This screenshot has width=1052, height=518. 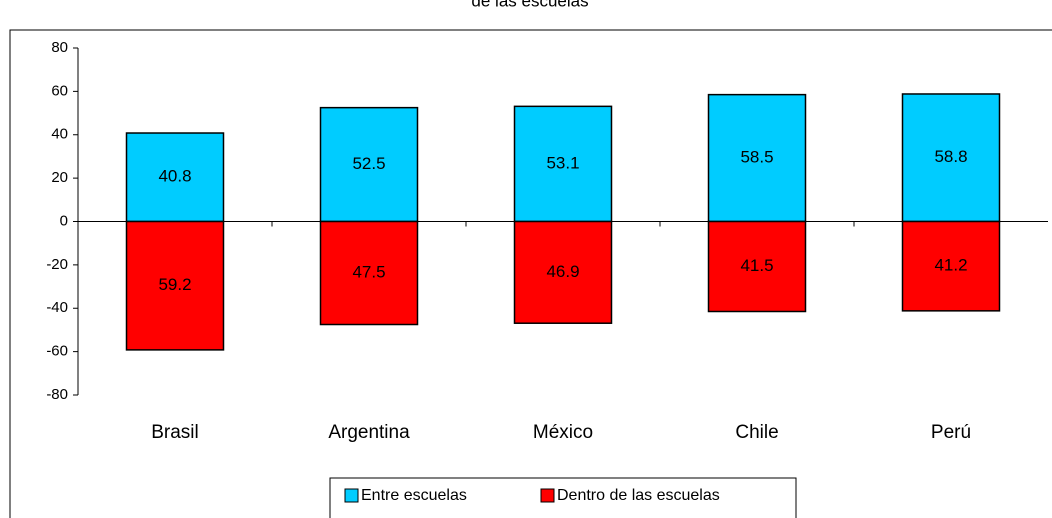 What do you see at coordinates (57, 394) in the screenshot?
I see `y-tick-label: -80` at bounding box center [57, 394].